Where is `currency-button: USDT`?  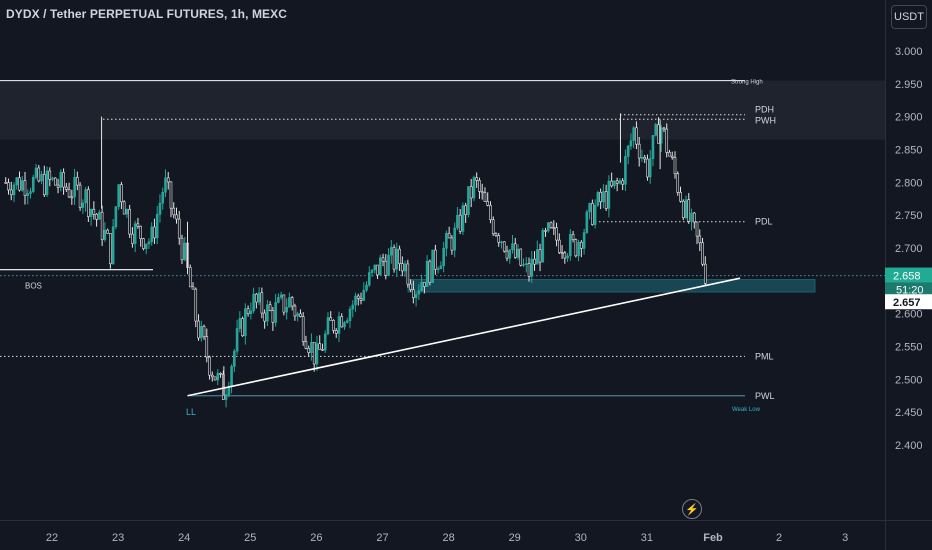
currency-button: USDT is located at coordinates (909, 17).